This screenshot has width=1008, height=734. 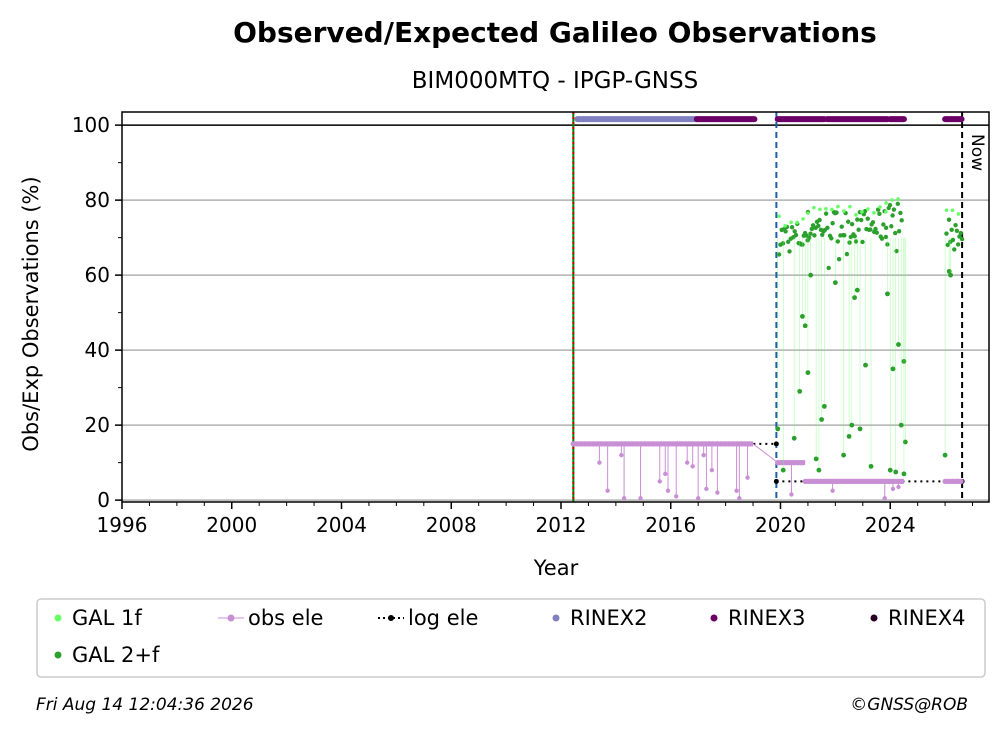 What do you see at coordinates (556, 568) in the screenshot?
I see `x-axis-label: Year` at bounding box center [556, 568].